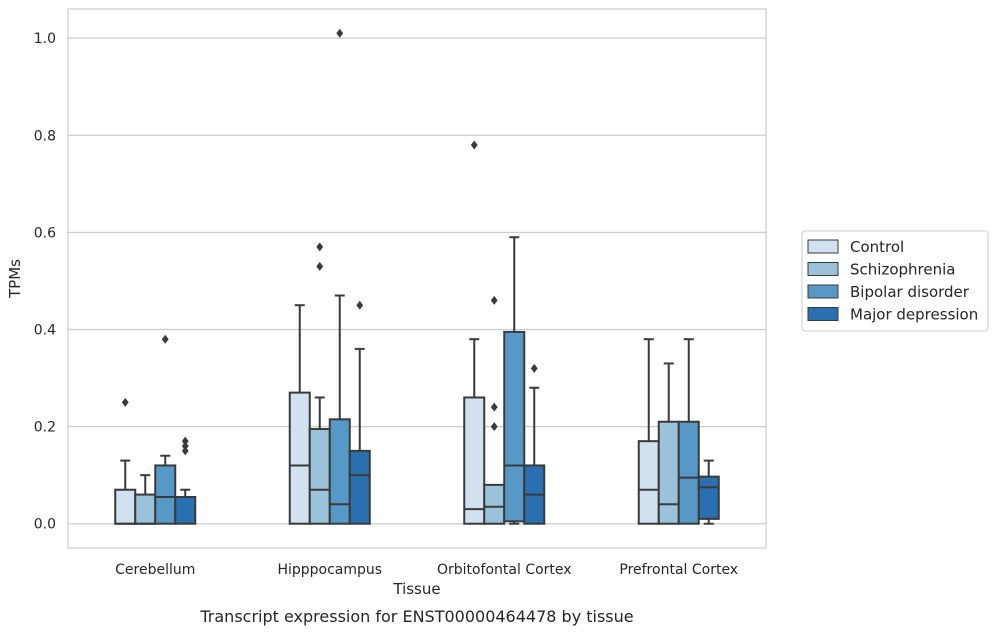 This screenshot has width=997, height=634. I want to click on legend-label: Major depression, so click(914, 315).